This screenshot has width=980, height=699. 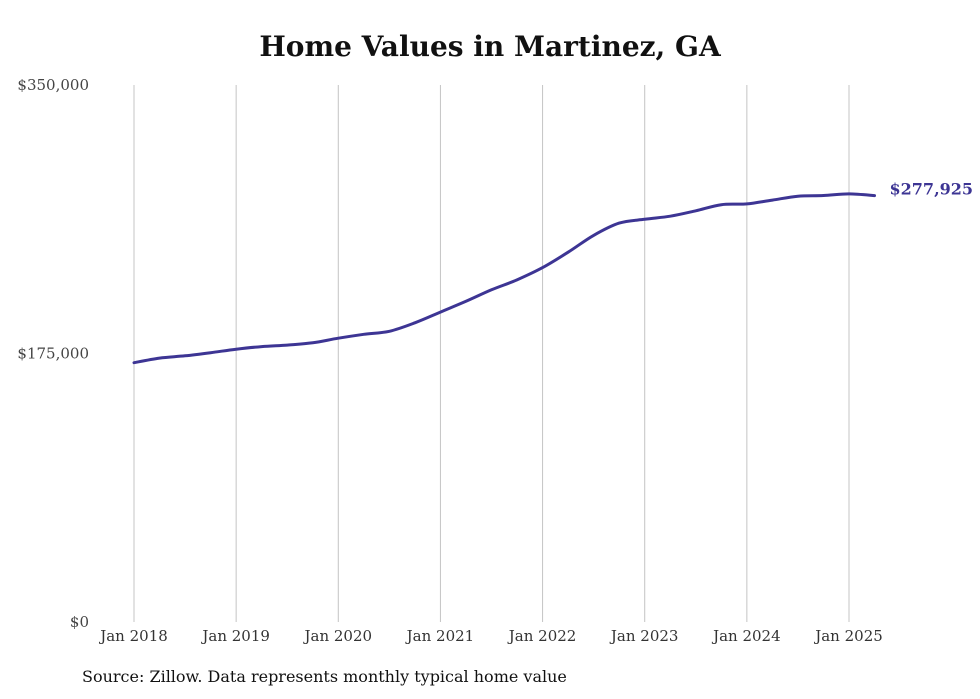 What do you see at coordinates (53, 85) in the screenshot?
I see `y-tick-label: $350,000` at bounding box center [53, 85].